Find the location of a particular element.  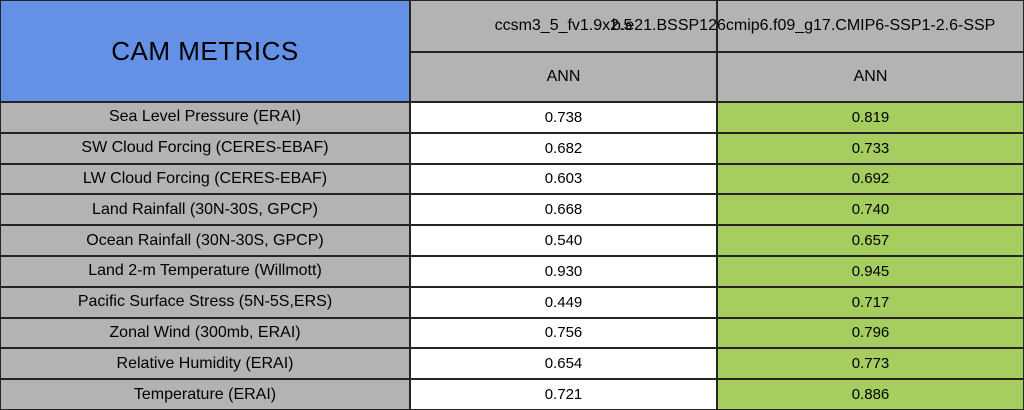

metric-value: 0.682 is located at coordinates (563, 148).